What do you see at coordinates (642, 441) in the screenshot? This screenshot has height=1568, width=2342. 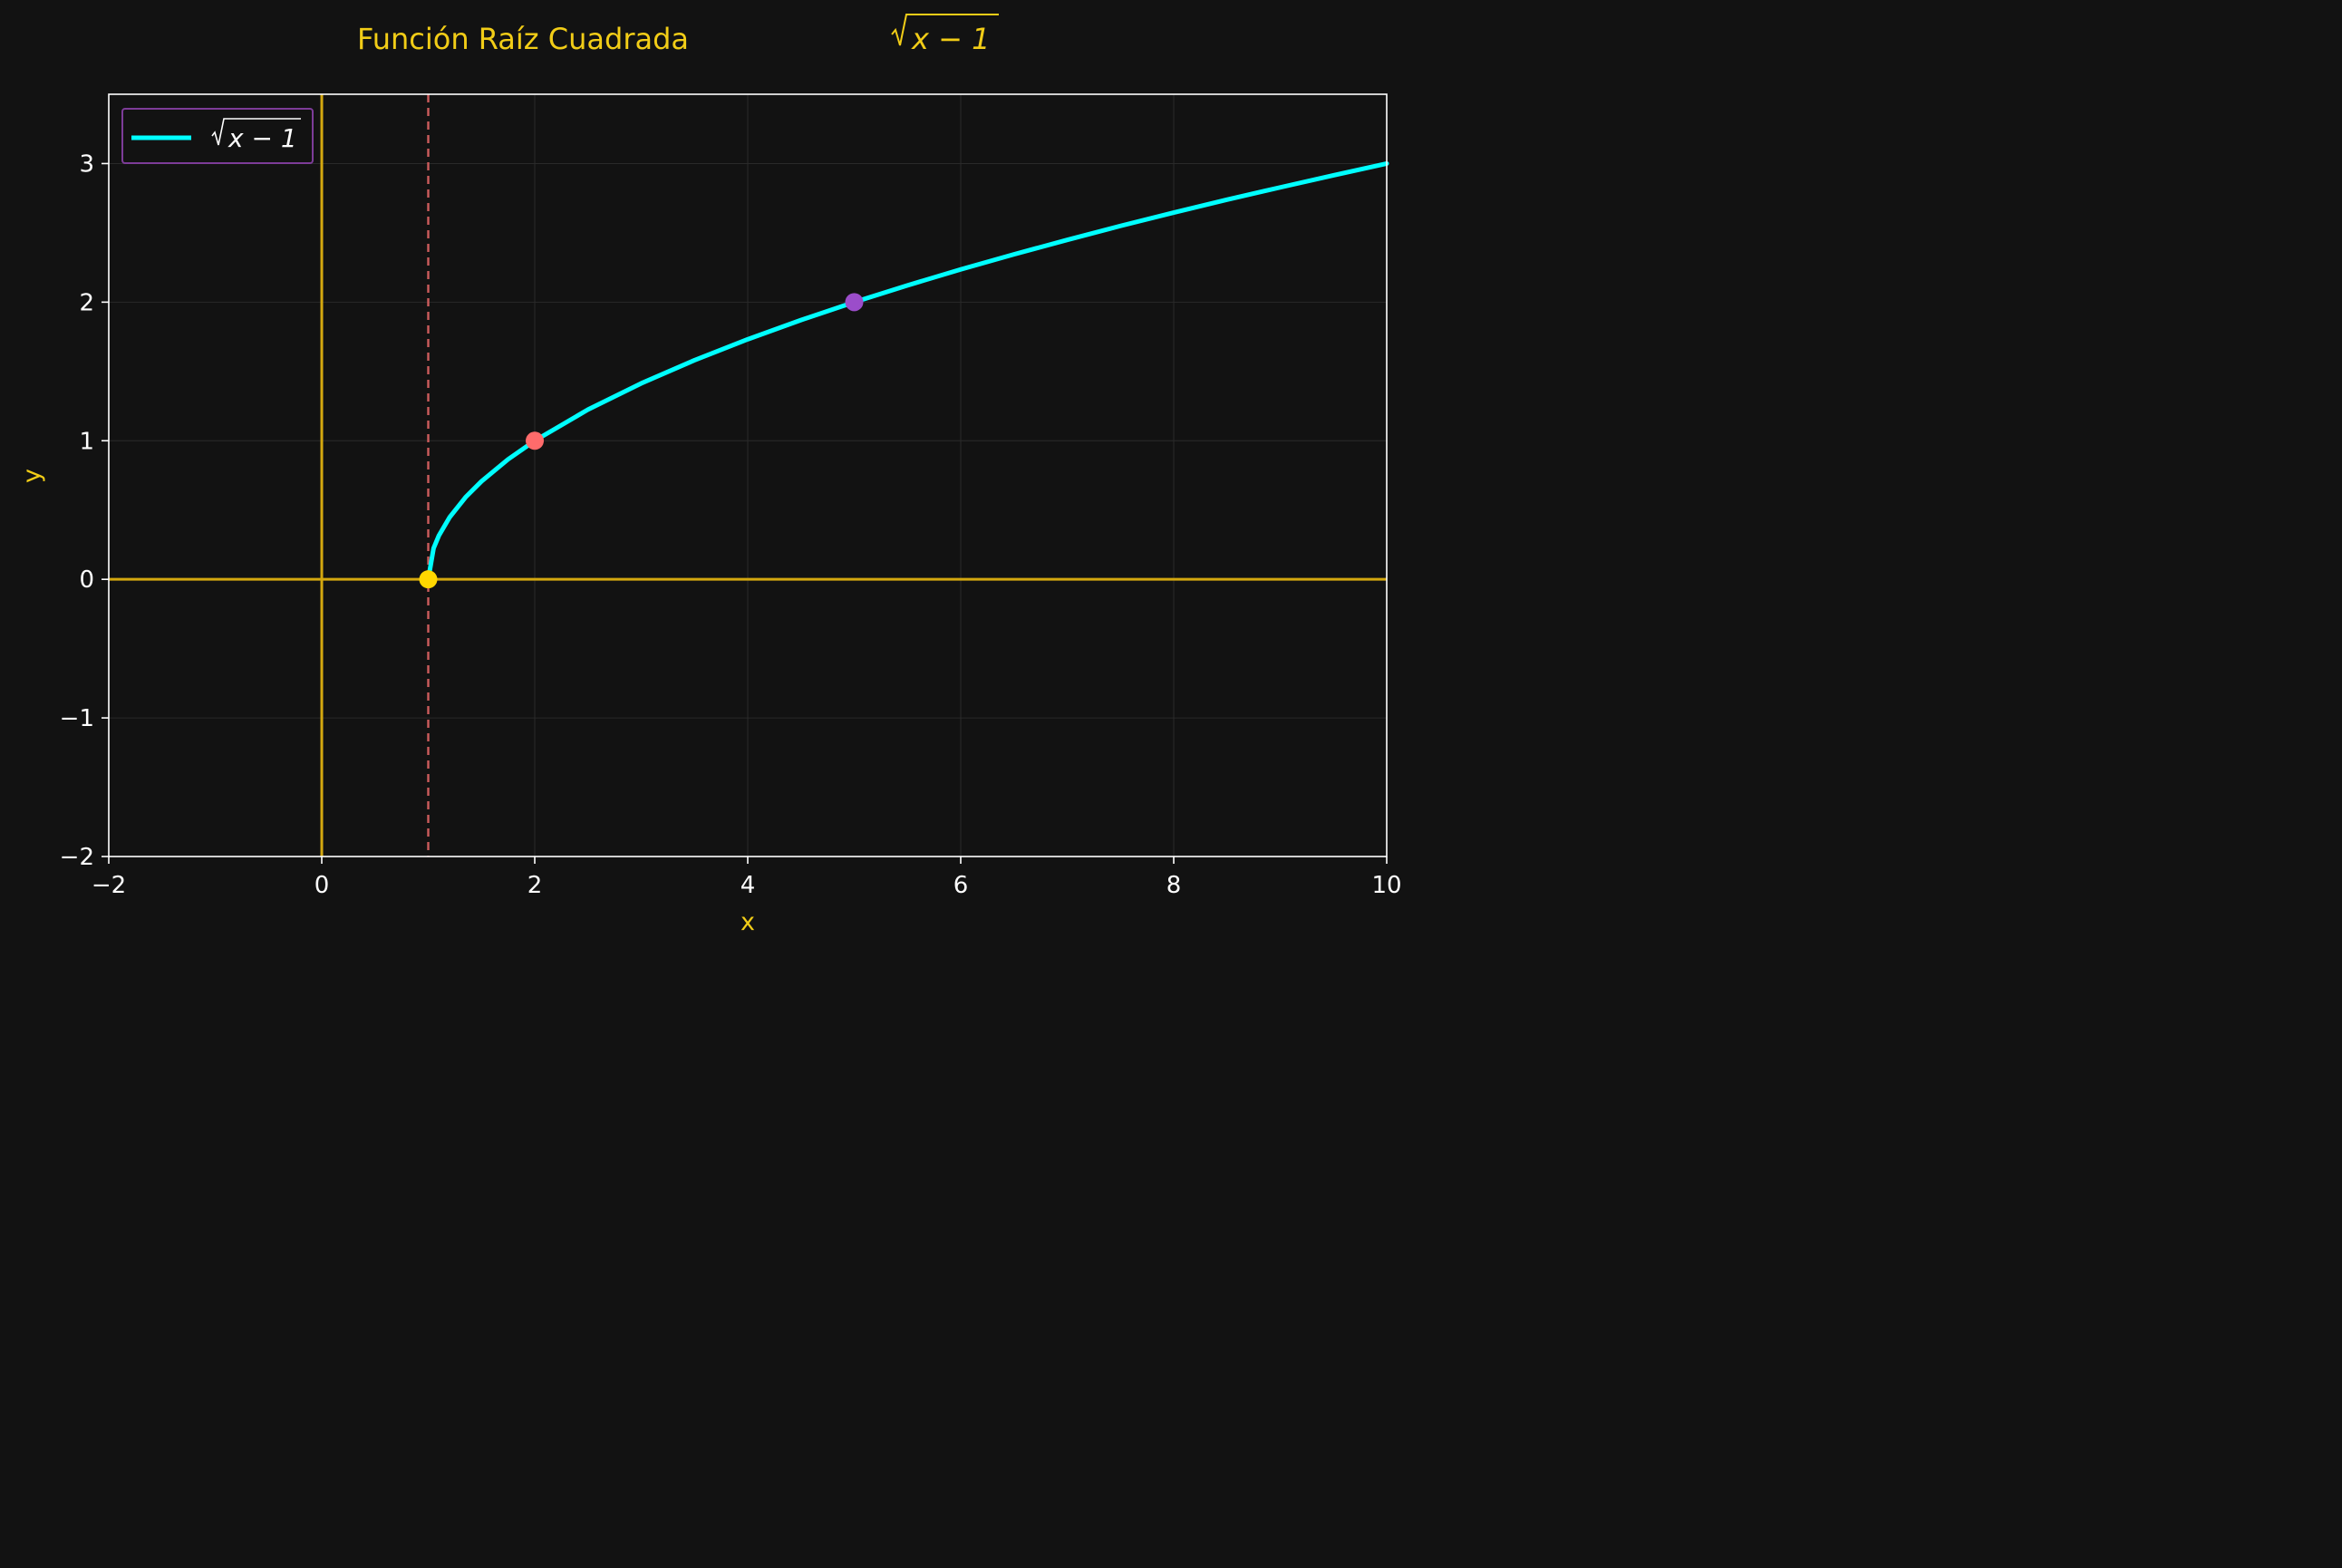 I see `points-layer` at bounding box center [642, 441].